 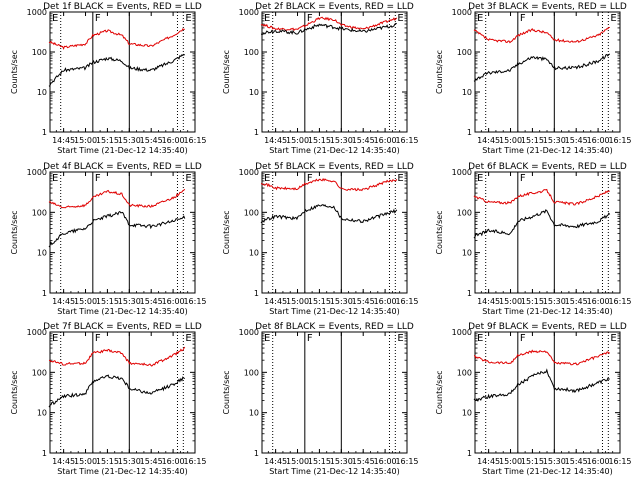 I want to click on panel-5-xtick-label: 15:45, so click(x=363, y=301).